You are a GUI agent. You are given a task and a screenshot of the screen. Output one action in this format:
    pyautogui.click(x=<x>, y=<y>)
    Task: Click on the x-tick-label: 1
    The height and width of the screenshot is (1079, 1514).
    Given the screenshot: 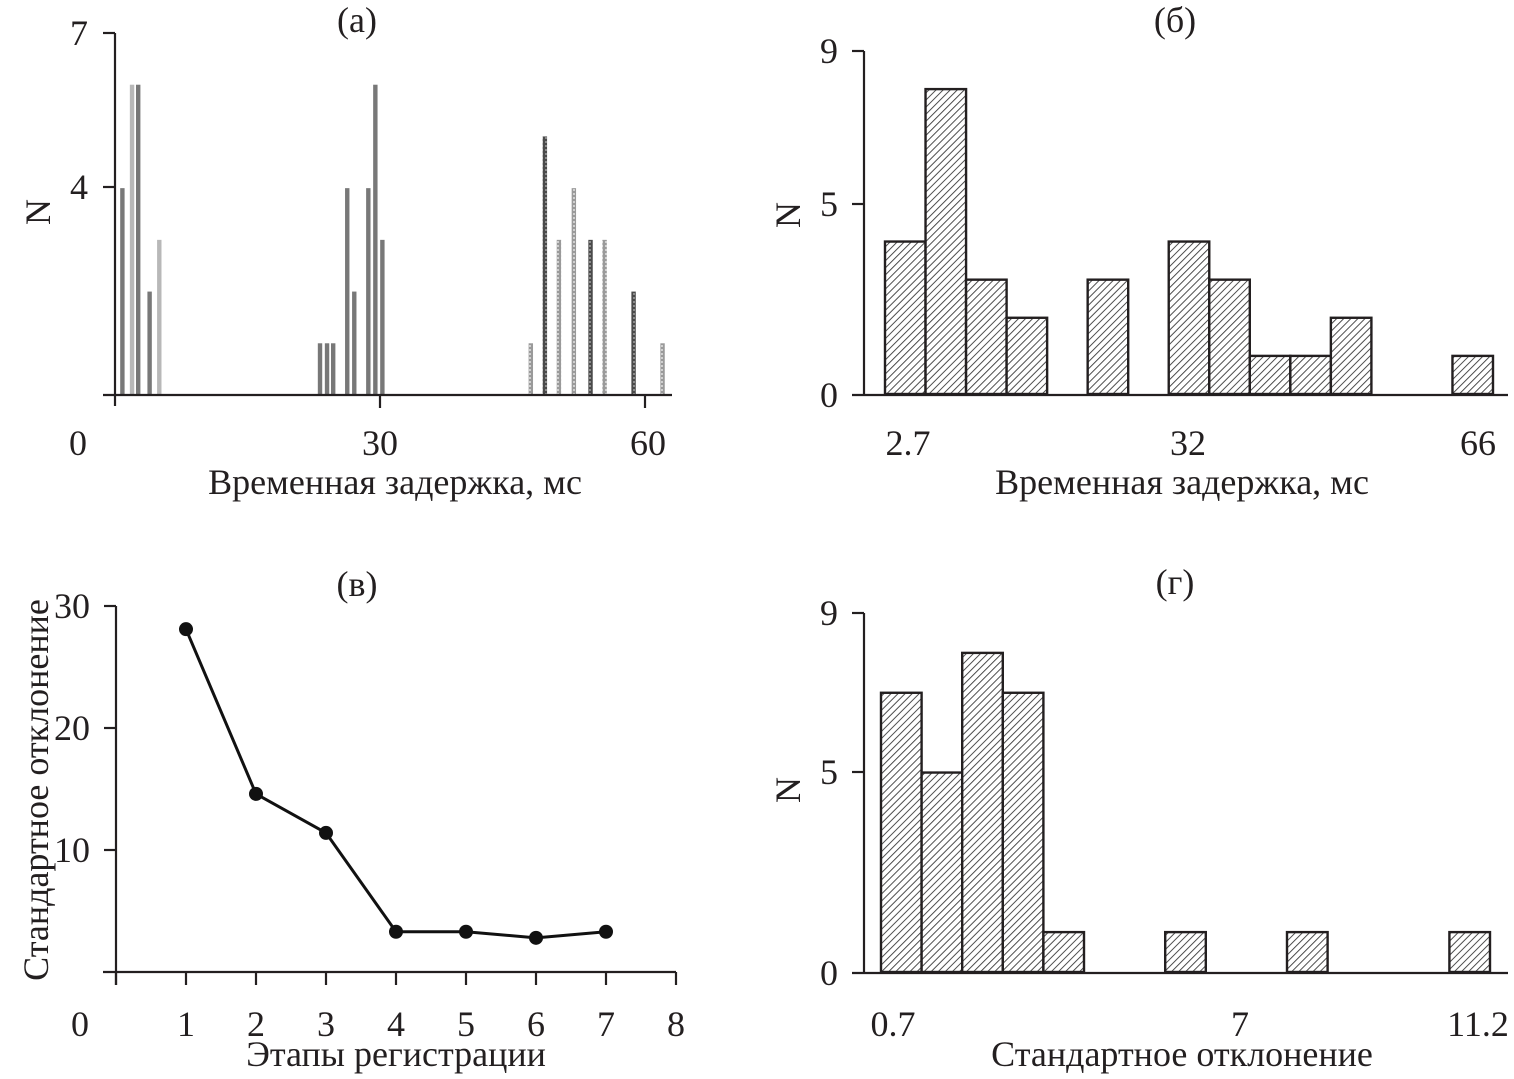 What is the action you would take?
    pyautogui.click(x=186, y=1024)
    